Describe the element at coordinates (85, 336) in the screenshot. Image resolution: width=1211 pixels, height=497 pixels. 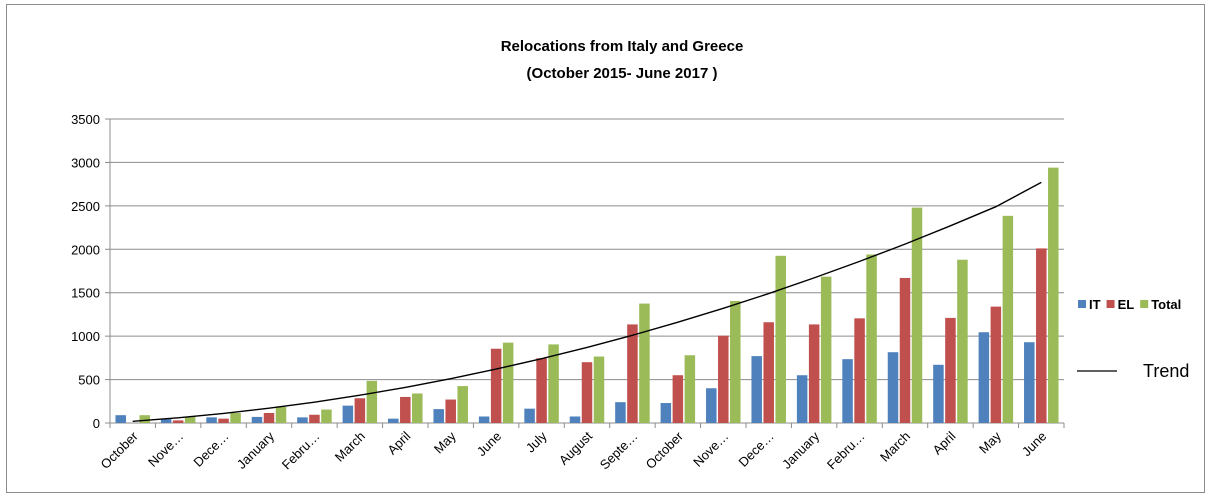
I see `y-tick-label: 1000` at that location.